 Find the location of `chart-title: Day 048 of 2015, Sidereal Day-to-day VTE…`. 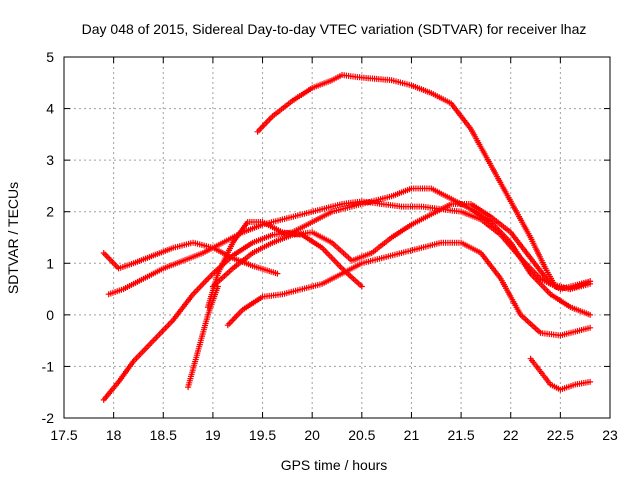

chart-title: Day 048 of 2015, Sidereal Day-to-day VTE… is located at coordinates (334, 29).